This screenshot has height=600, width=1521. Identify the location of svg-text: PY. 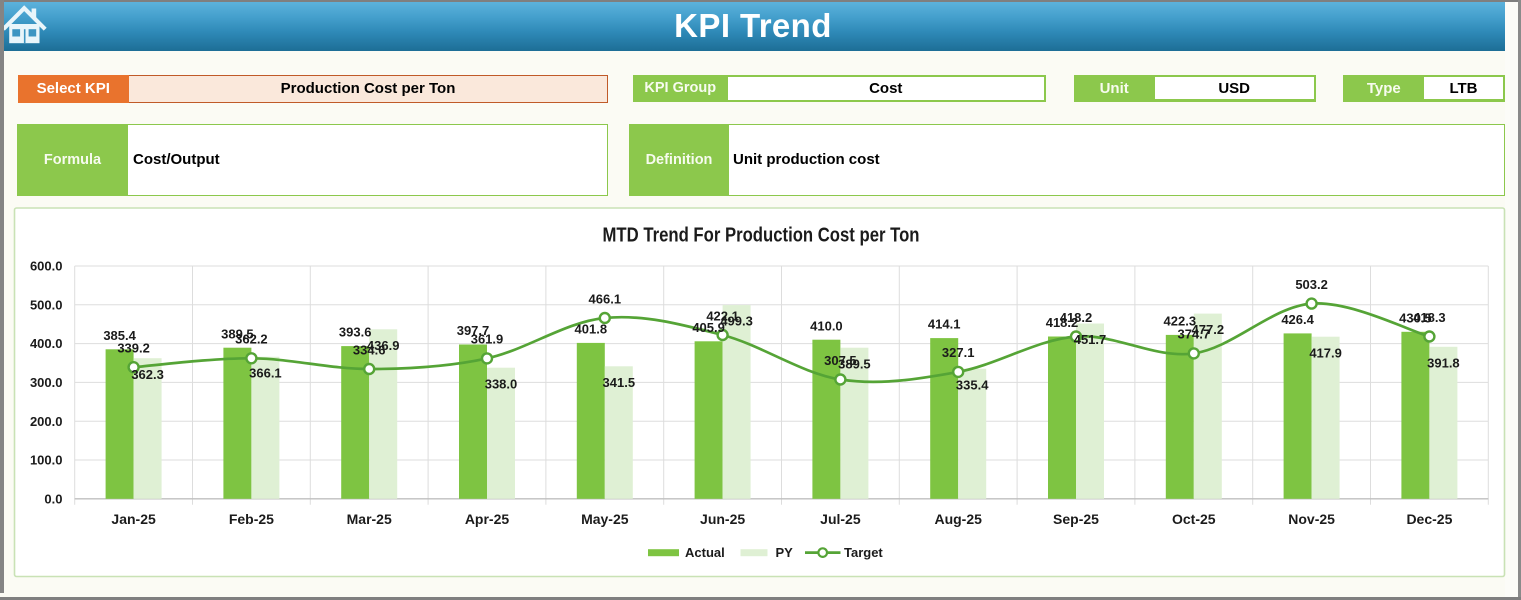
(785, 552).